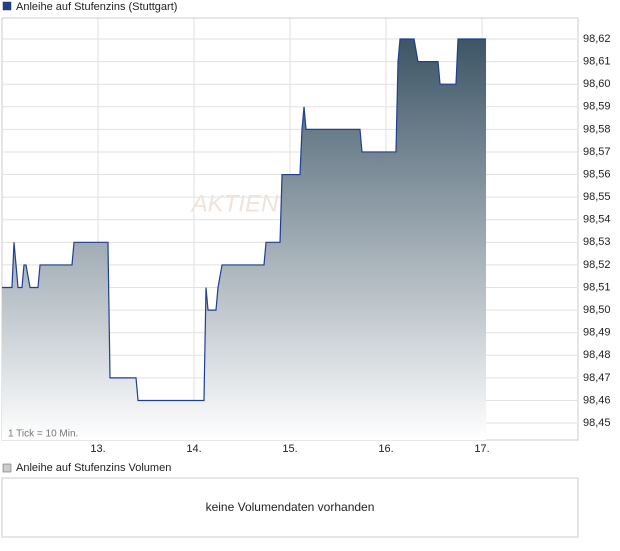  Describe the element at coordinates (597, 152) in the screenshot. I see `y-tick-label: 98,57` at that location.